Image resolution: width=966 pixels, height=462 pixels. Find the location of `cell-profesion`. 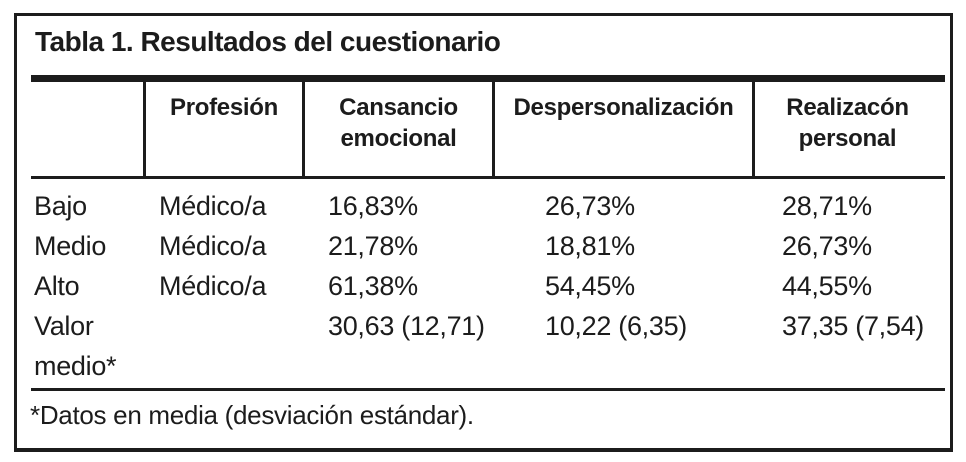

cell-profesion is located at coordinates (222, 346).